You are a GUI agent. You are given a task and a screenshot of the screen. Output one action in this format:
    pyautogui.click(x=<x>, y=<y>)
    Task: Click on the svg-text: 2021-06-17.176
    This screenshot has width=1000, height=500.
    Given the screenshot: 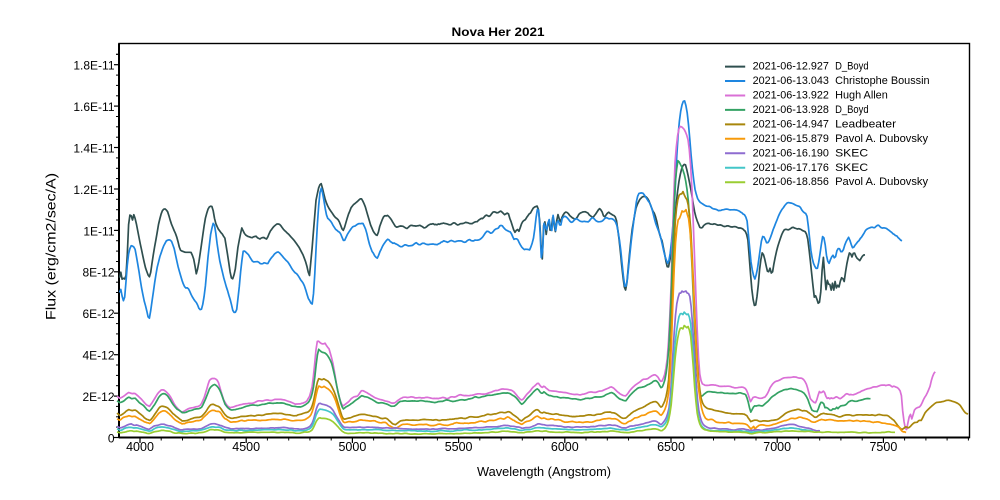 What is the action you would take?
    pyautogui.click(x=791, y=168)
    